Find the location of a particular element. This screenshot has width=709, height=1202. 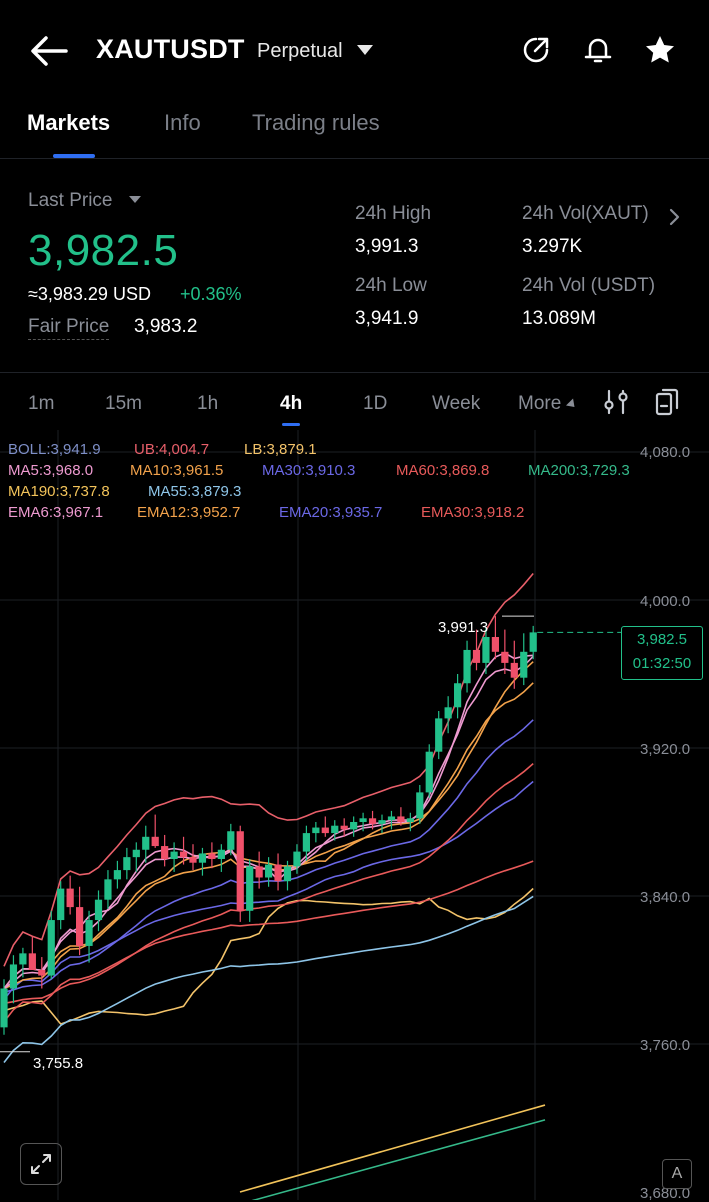

contract-type-label: Perpetual is located at coordinates (300, 51).